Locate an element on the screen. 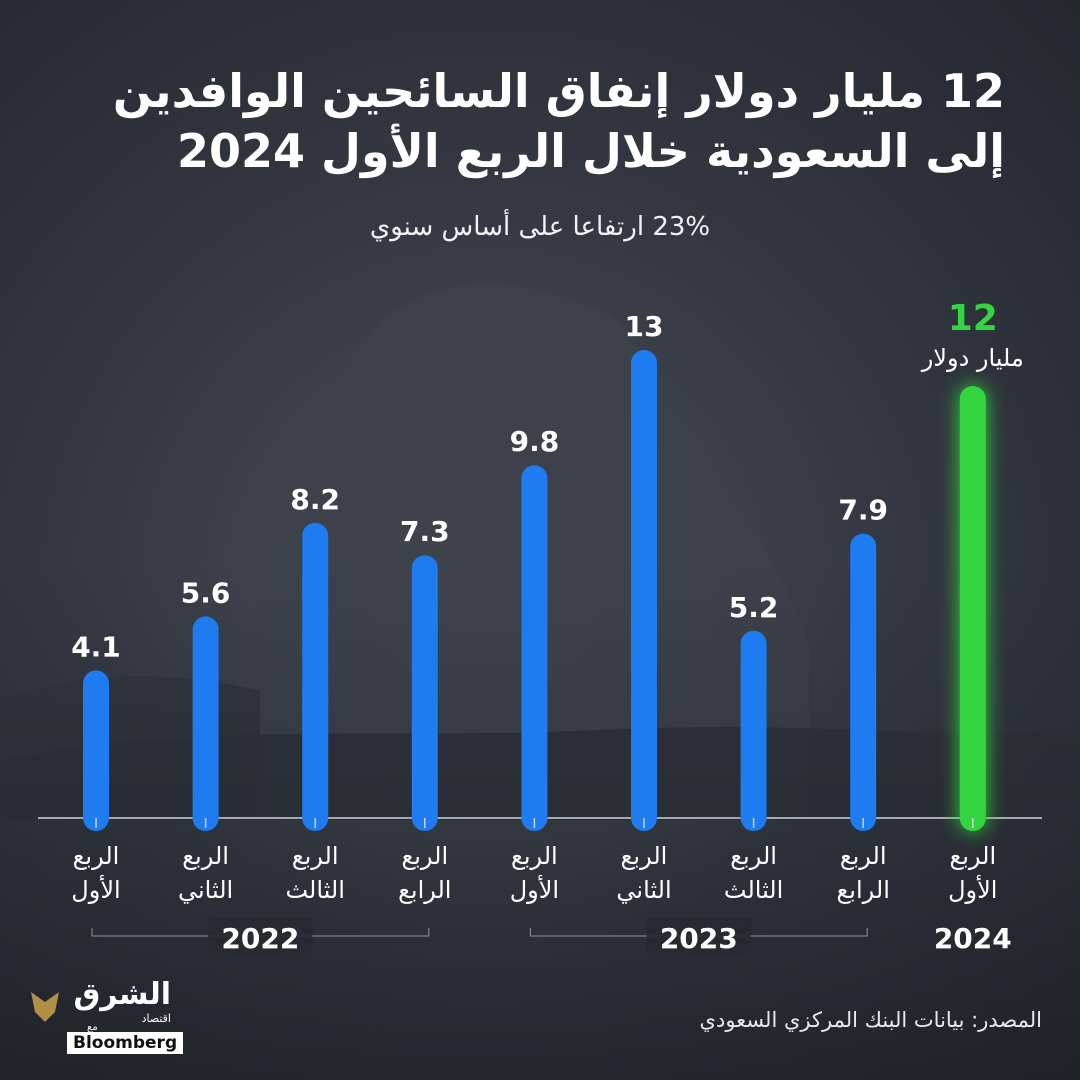  bar-value-label: 7.9 is located at coordinates (863, 510).